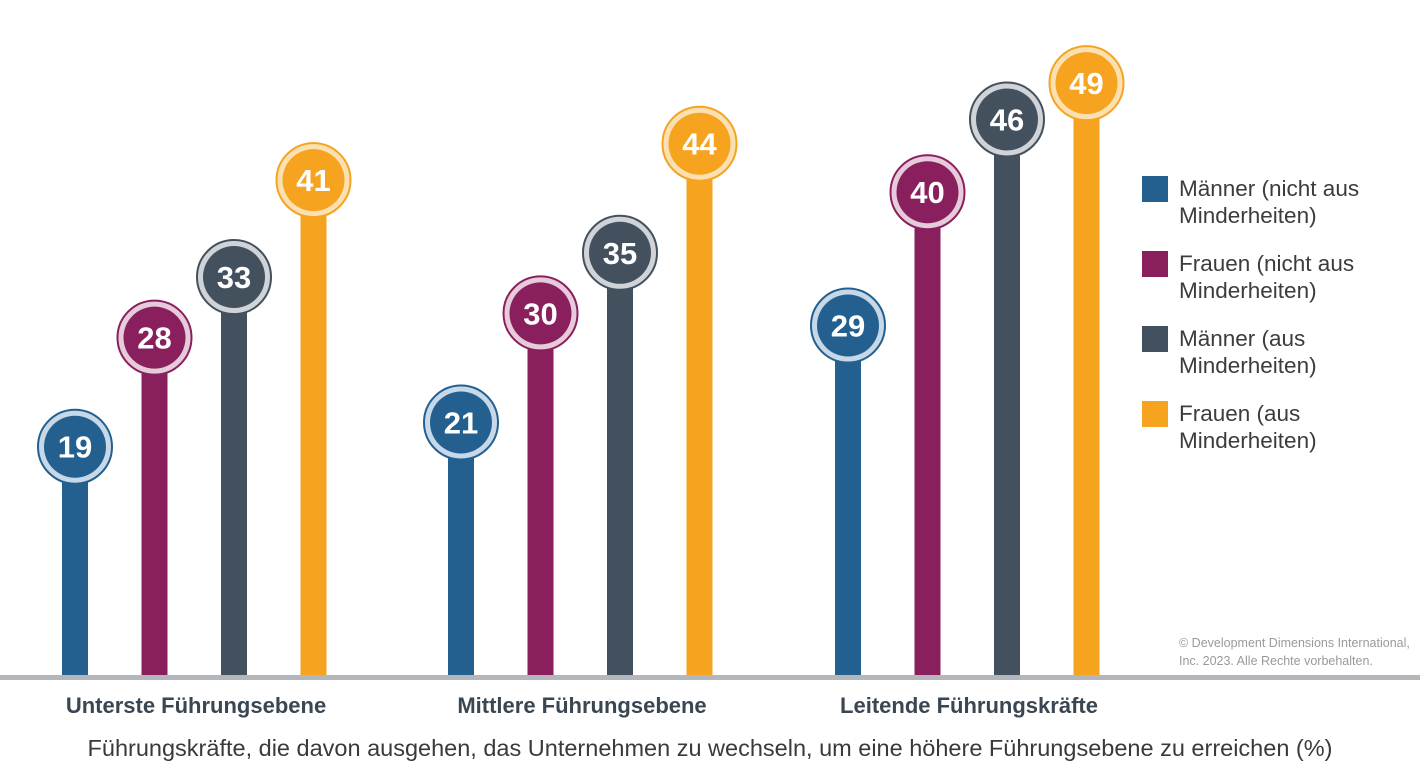 Image resolution: width=1420 pixels, height=775 pixels. I want to click on data-label: 21, so click(461, 422).